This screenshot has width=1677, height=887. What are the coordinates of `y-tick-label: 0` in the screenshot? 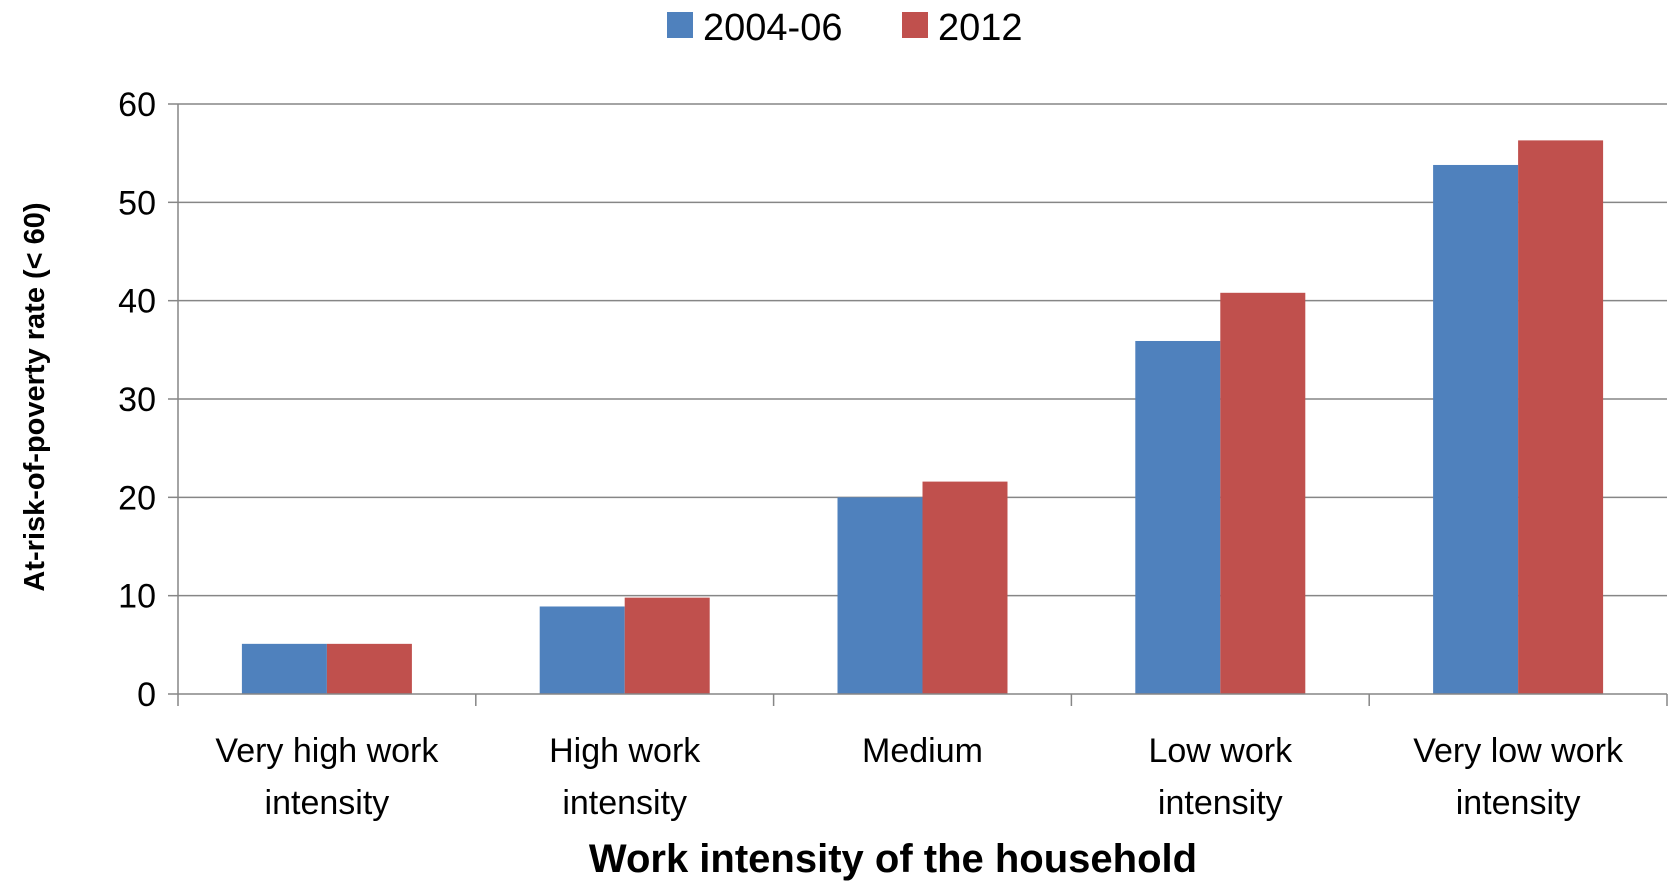 It's located at (146, 695).